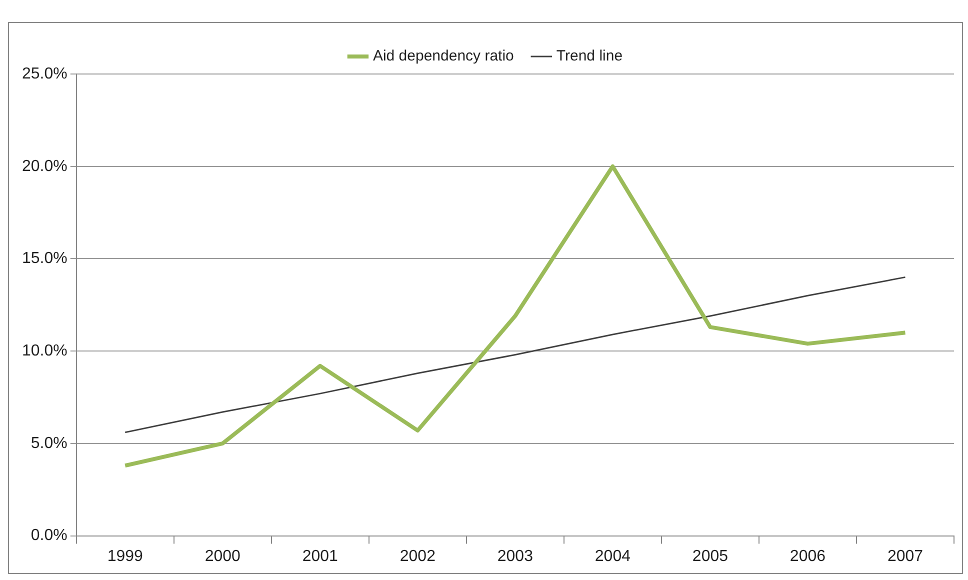  What do you see at coordinates (612, 556) in the screenshot?
I see `x-tick-label: 2004` at bounding box center [612, 556].